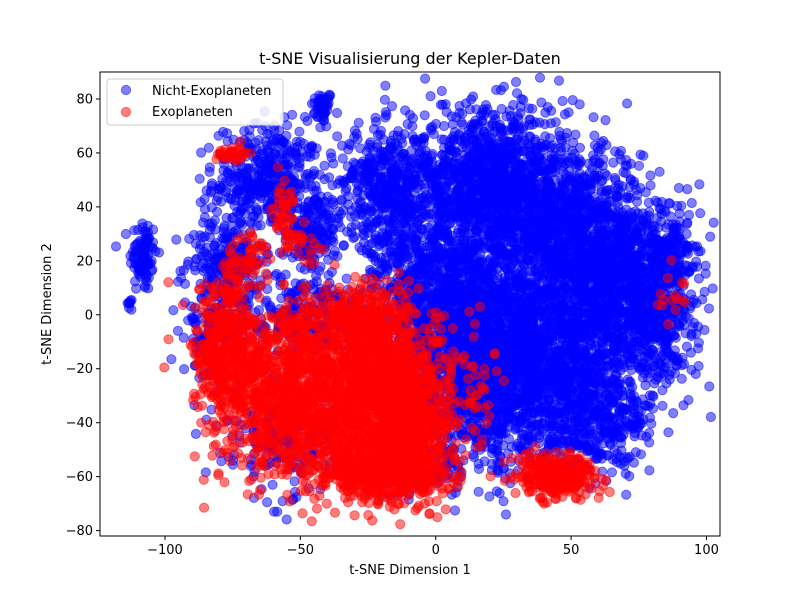  Describe the element at coordinates (410, 58) in the screenshot. I see `chart-title: t-SNE Visualisierung der Kepler-Daten` at that location.